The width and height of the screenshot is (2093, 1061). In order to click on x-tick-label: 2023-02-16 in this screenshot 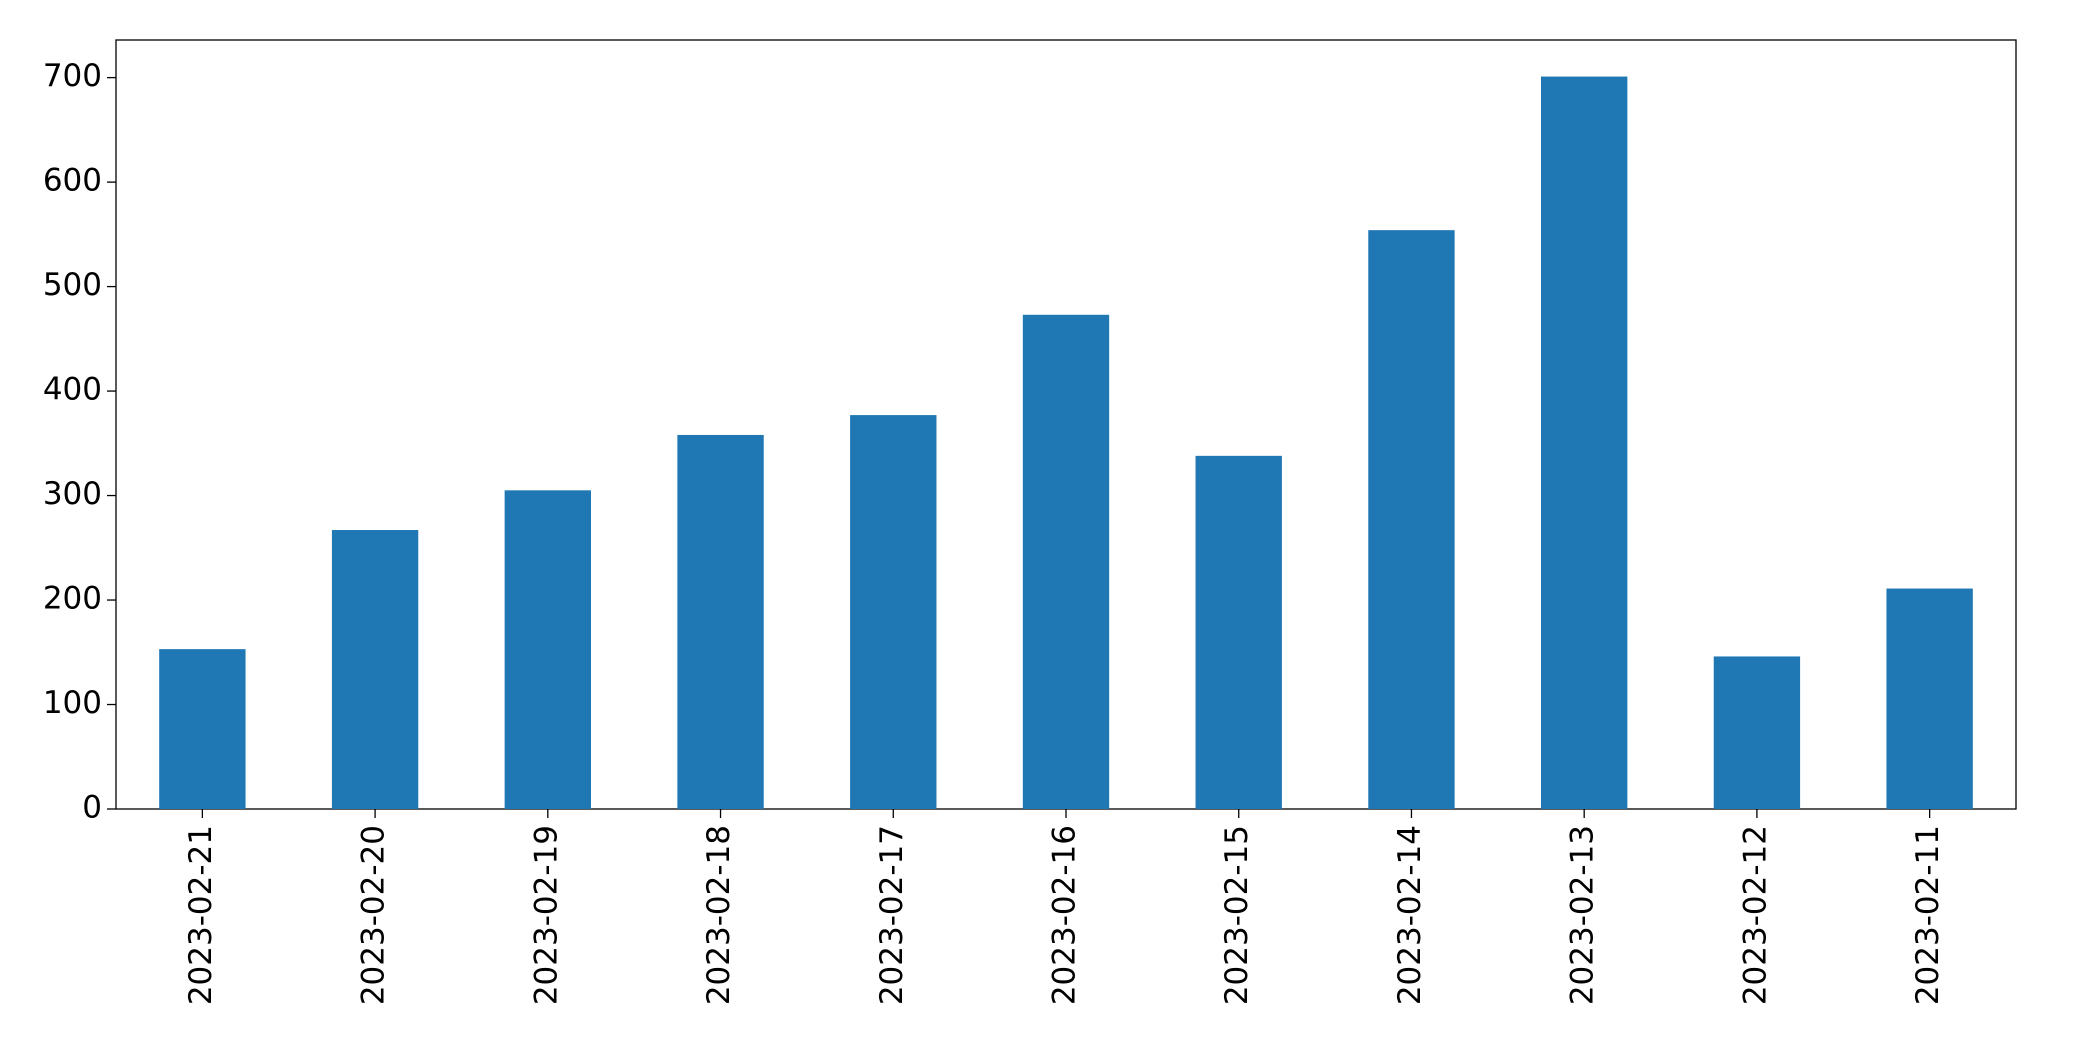, I will do `click(1065, 915)`.